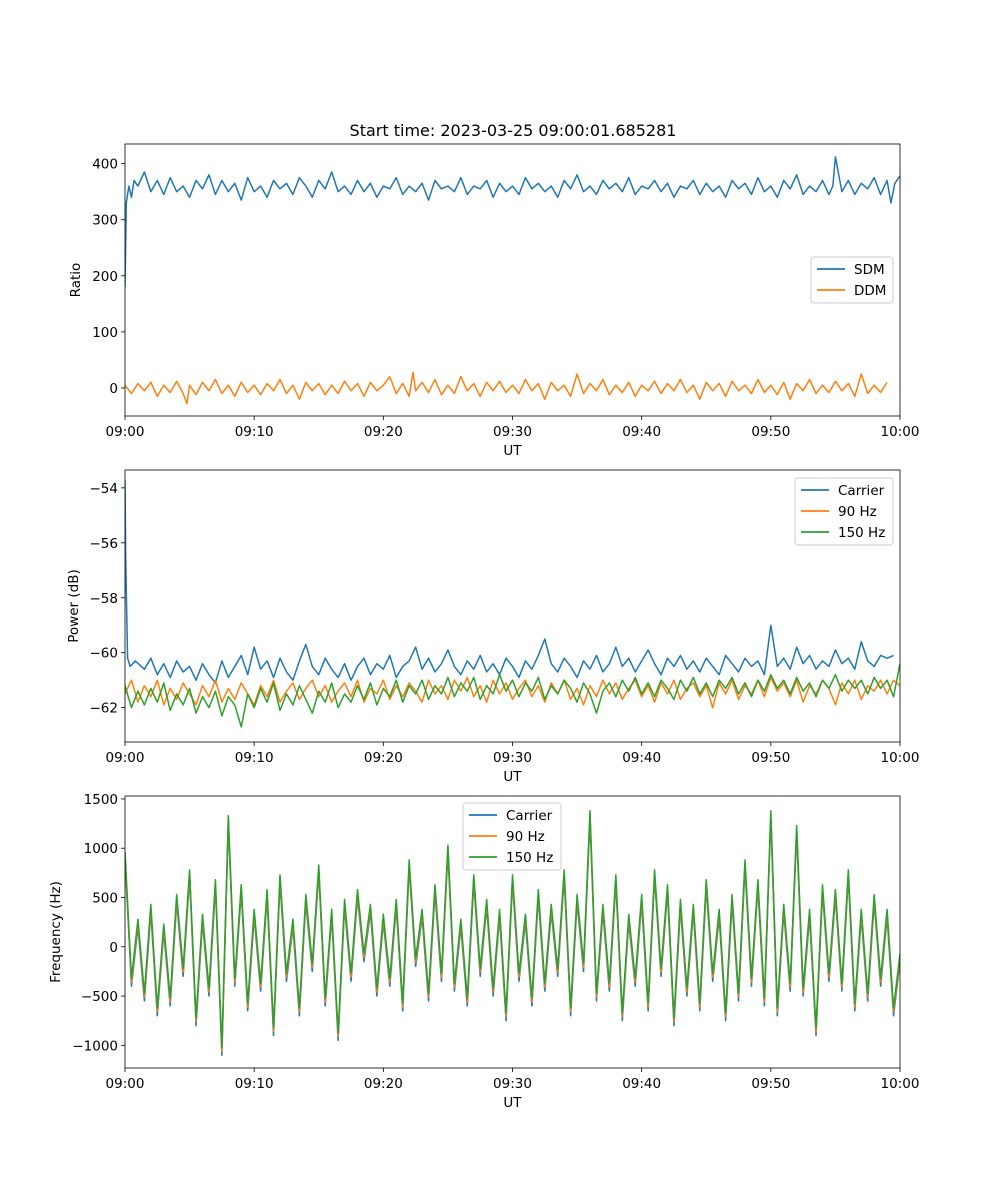 The width and height of the screenshot is (1000, 1200). Describe the element at coordinates (861, 533) in the screenshot. I see `power-legend-label: 150 Hz` at that location.